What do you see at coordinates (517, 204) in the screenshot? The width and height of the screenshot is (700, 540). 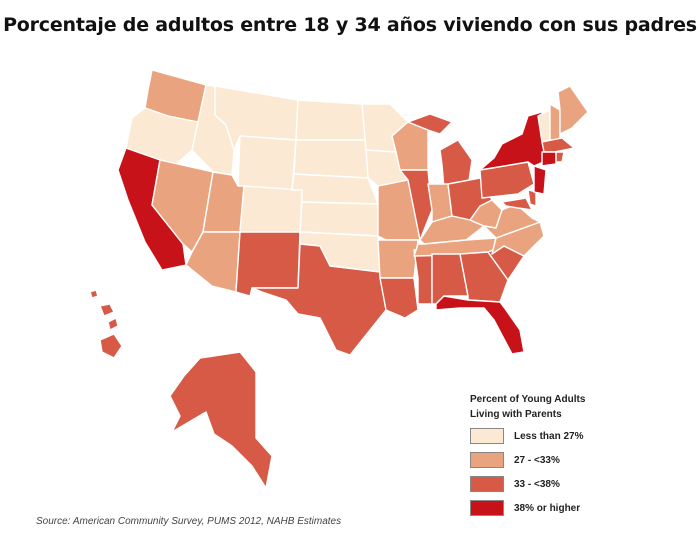 I see `state-MD` at bounding box center [517, 204].